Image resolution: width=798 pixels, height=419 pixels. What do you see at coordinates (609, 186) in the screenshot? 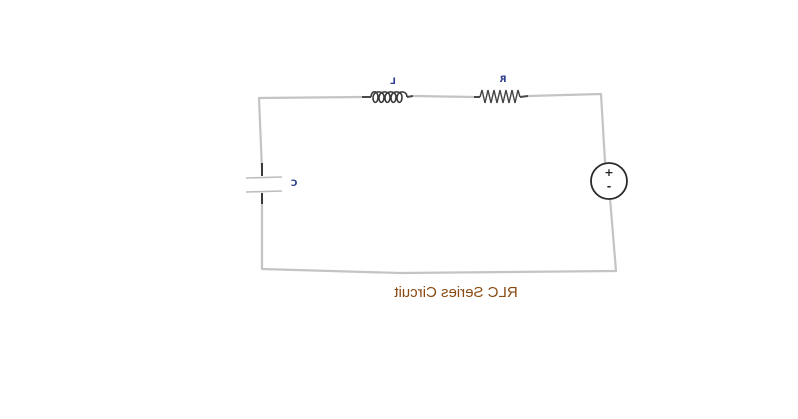
I see `source-minus-sign: -` at bounding box center [609, 186].